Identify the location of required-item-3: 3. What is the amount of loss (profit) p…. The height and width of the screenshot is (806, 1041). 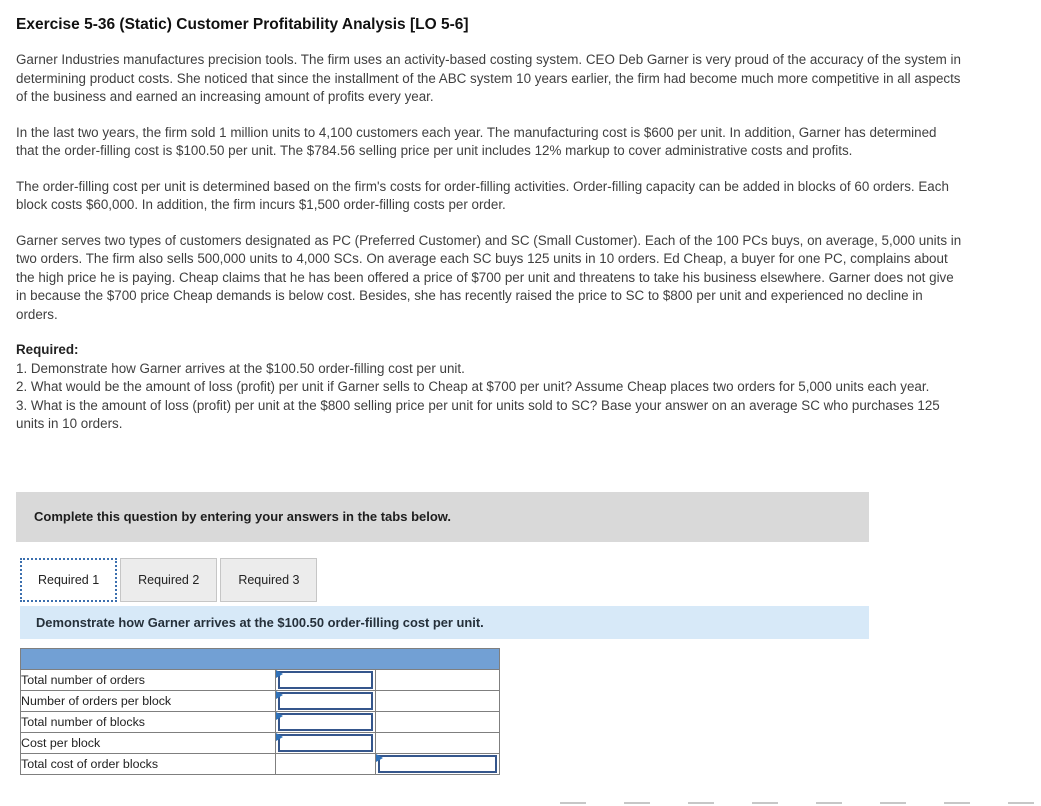
(478, 414).